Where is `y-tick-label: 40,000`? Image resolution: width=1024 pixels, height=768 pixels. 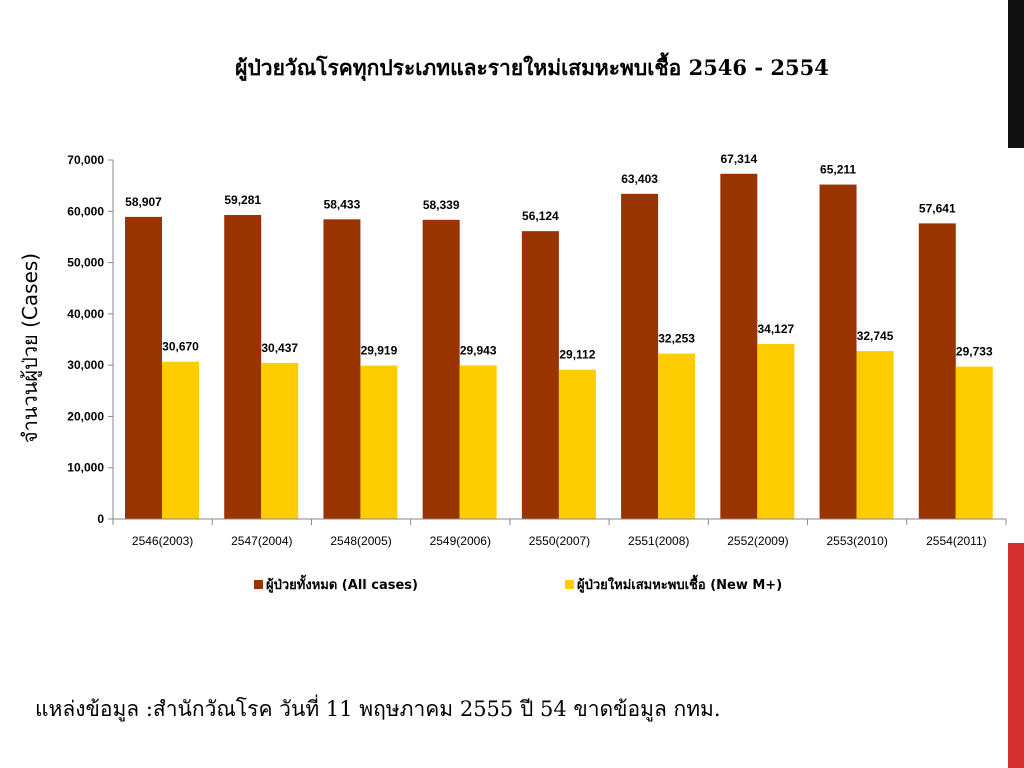 y-tick-label: 40,000 is located at coordinates (85, 314).